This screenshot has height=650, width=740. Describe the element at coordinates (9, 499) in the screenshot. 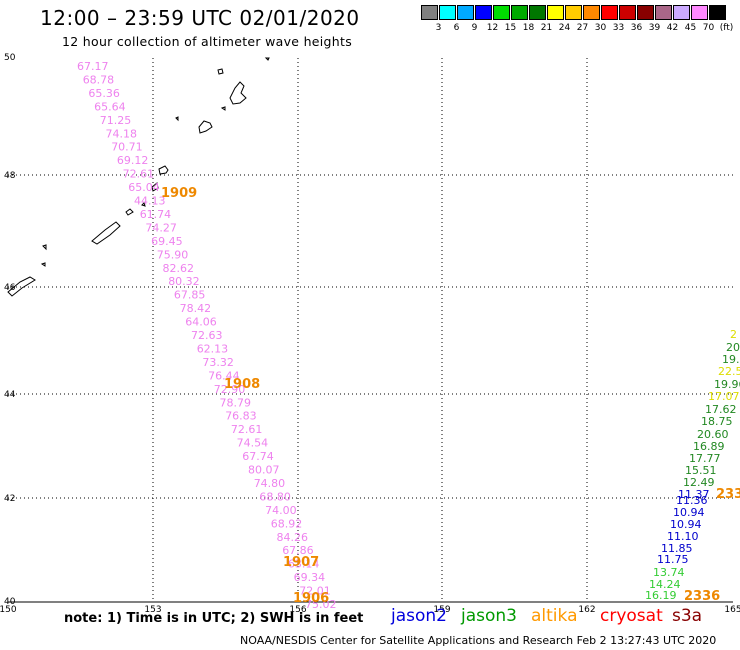

I see `lat-tick-label: 42` at that location.